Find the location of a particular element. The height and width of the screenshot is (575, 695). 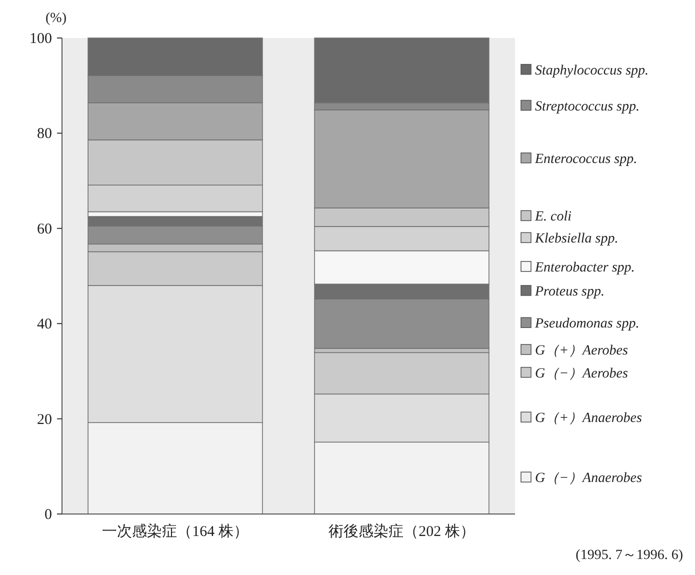

text: G（−）Anaerobes is located at coordinates (588, 478).